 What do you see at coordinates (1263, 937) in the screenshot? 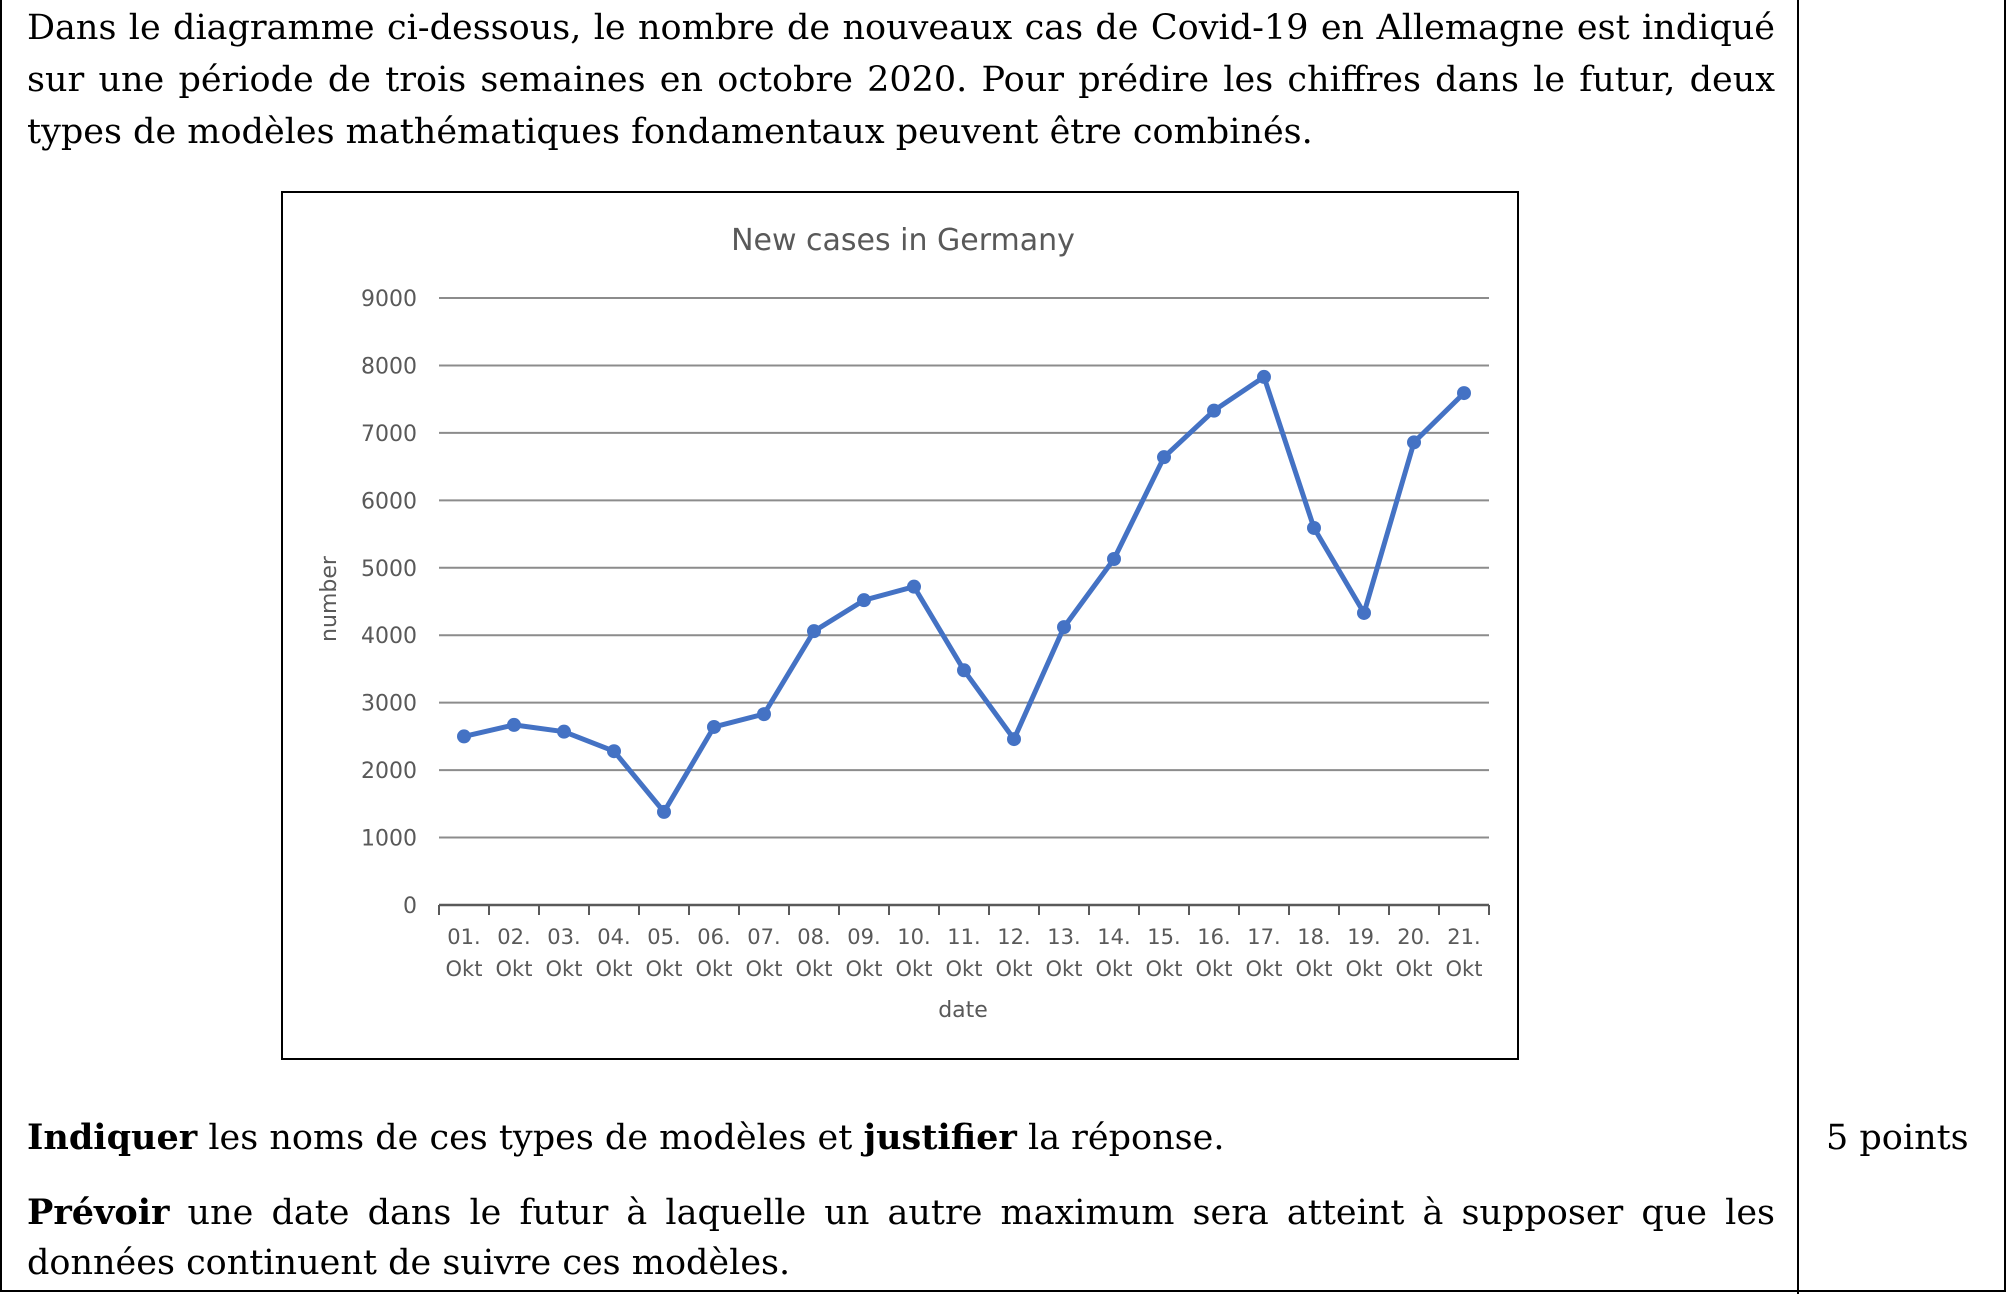
I see `x-tick-label-day: 17.` at bounding box center [1263, 937].